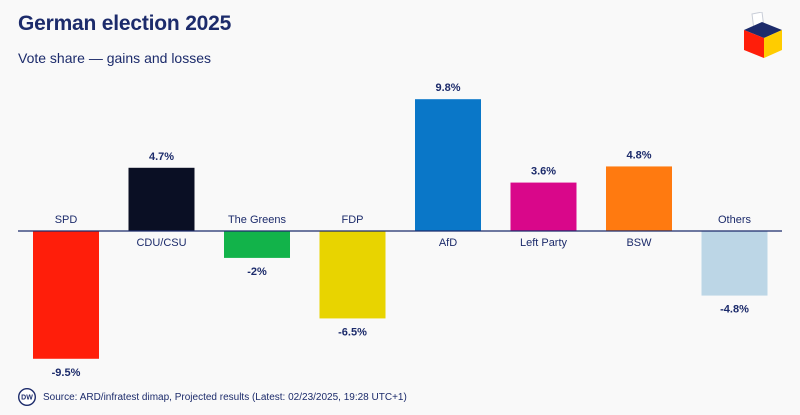 This screenshot has width=800, height=415. Describe the element at coordinates (352, 332) in the screenshot. I see `value-label: -6.5%` at that location.